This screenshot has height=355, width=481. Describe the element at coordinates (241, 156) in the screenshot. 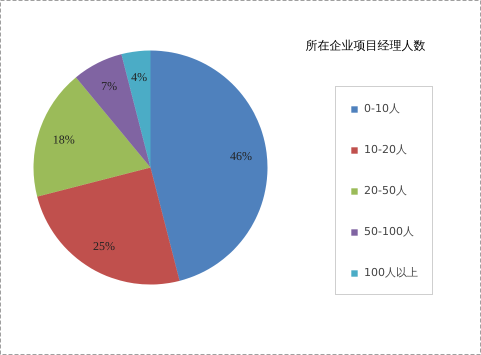

I see `data-label: 46%` at that location.